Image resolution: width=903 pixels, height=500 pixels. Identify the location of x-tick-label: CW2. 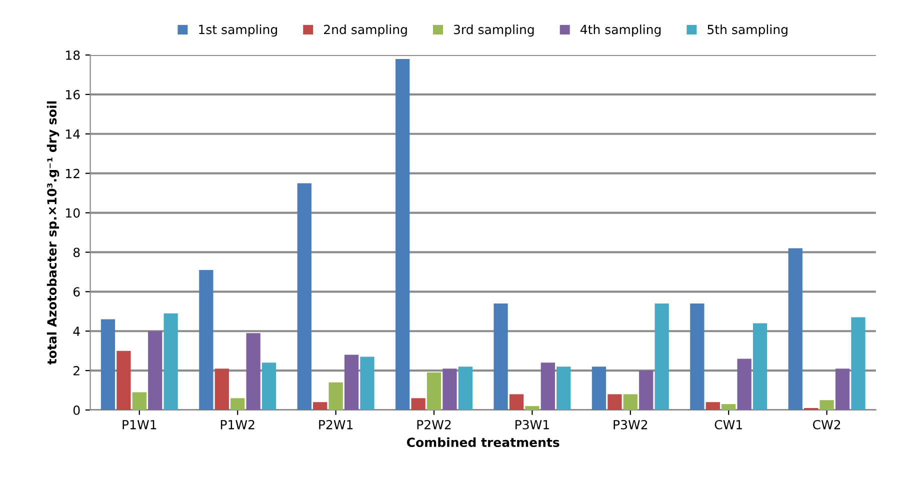
(826, 425).